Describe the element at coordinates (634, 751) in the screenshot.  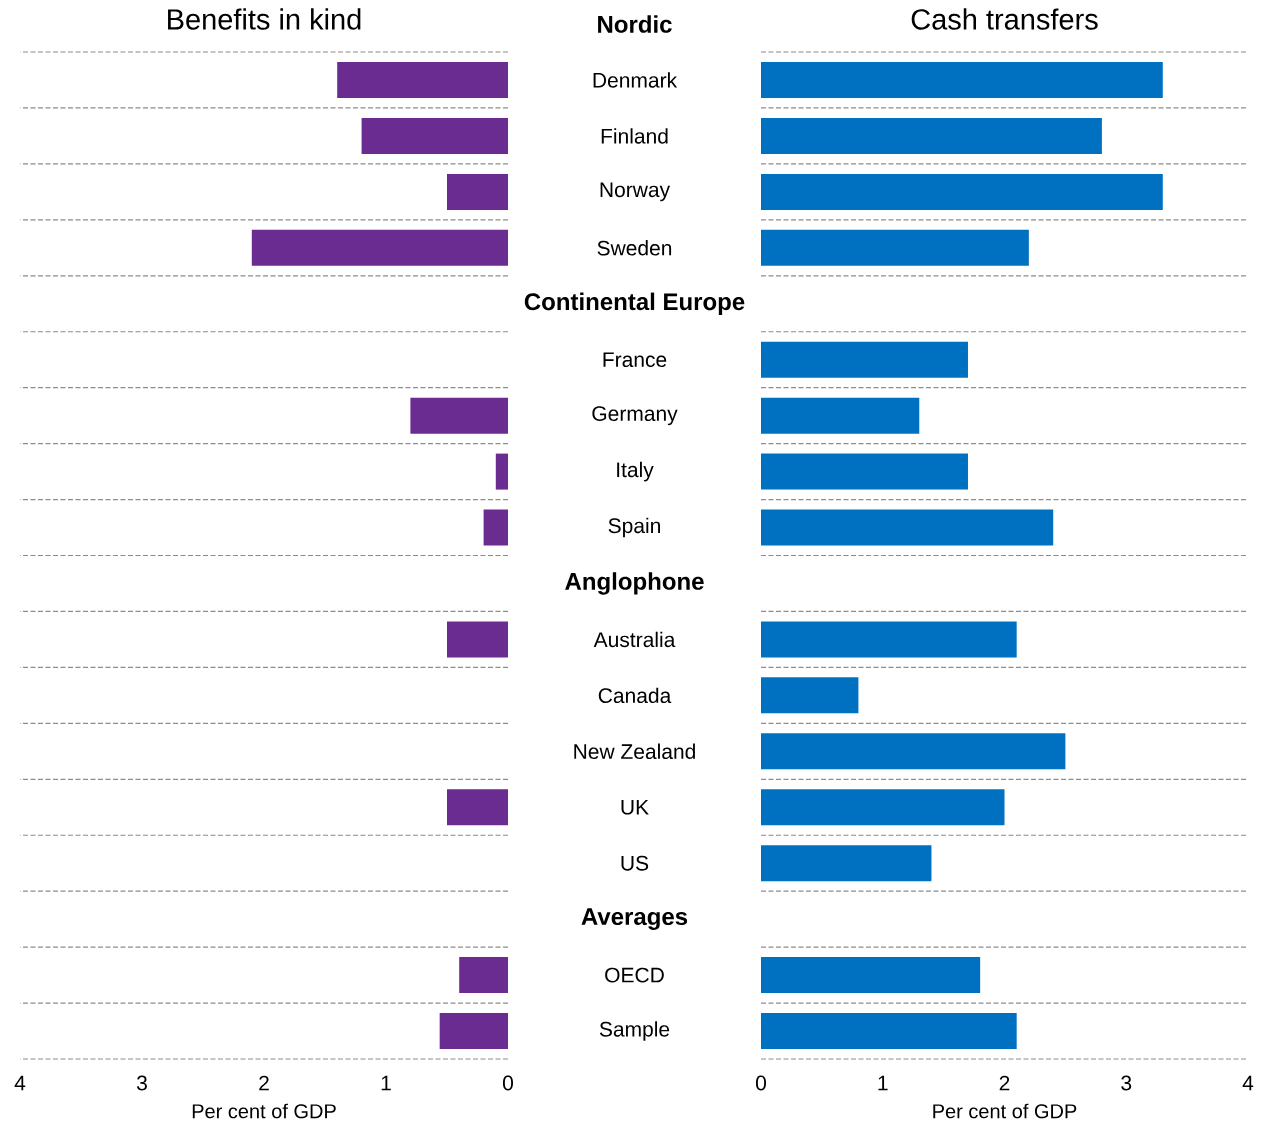
I see `y-tick-label: New Zealand` at that location.